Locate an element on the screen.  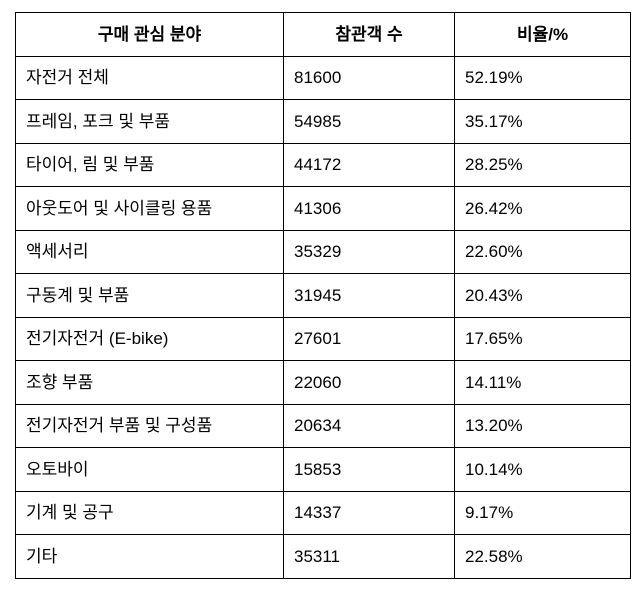
table-row: 기계 및 공구 14337 9.17% is located at coordinates (323, 512).